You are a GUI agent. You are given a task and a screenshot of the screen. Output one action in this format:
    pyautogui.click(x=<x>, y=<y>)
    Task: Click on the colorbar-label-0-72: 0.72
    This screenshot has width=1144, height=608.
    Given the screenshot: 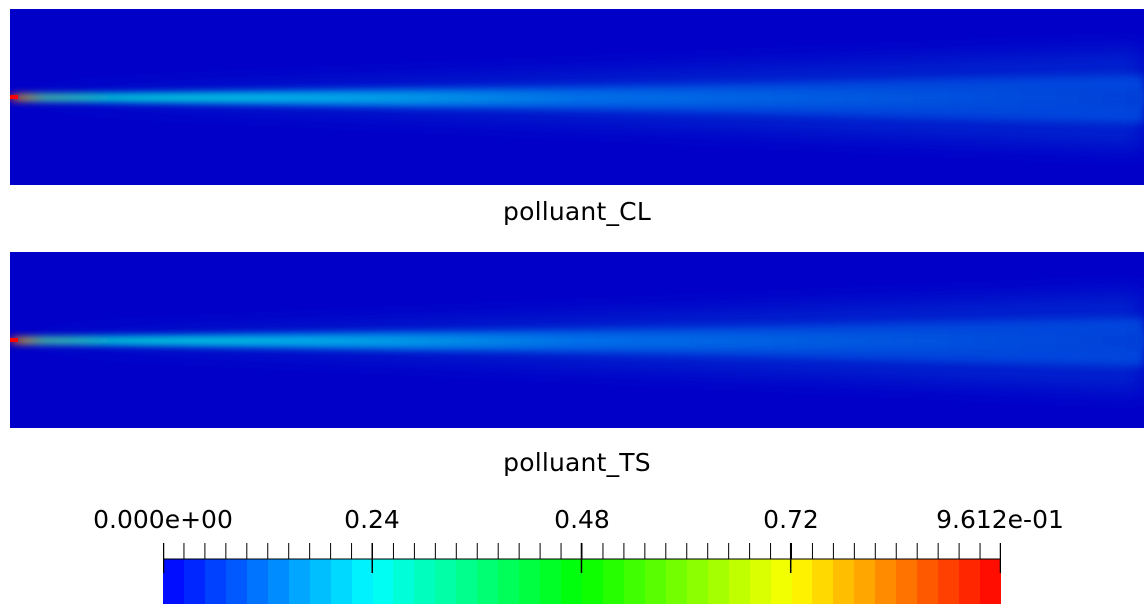 What is the action you would take?
    pyautogui.click(x=791, y=519)
    